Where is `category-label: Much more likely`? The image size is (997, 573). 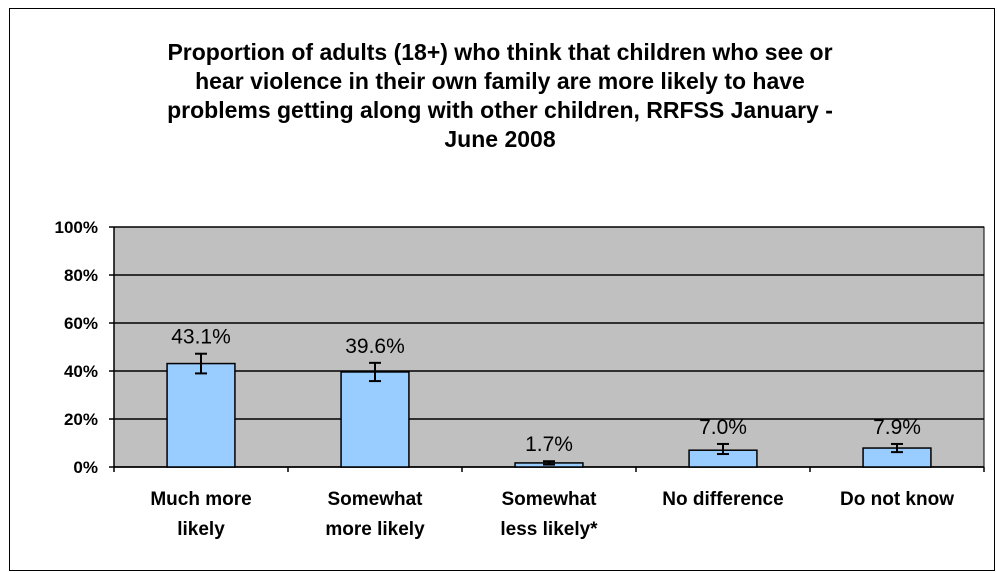 category-label: Much more likely is located at coordinates (200, 514).